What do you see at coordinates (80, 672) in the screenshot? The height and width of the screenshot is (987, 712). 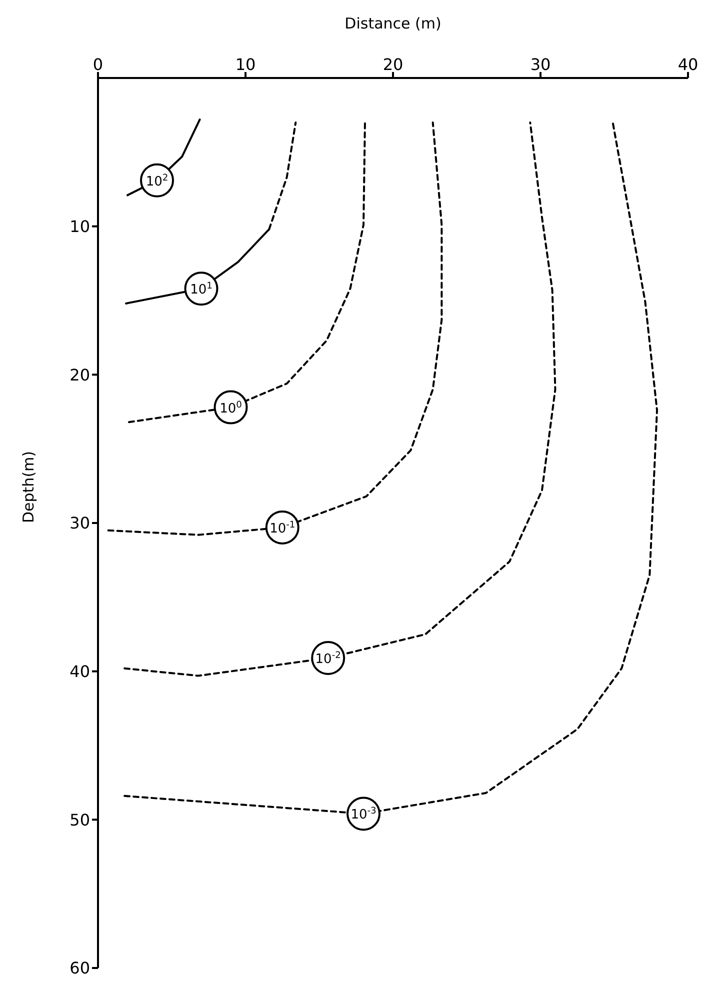 I see `y-tick-label: 40` at bounding box center [80, 672].